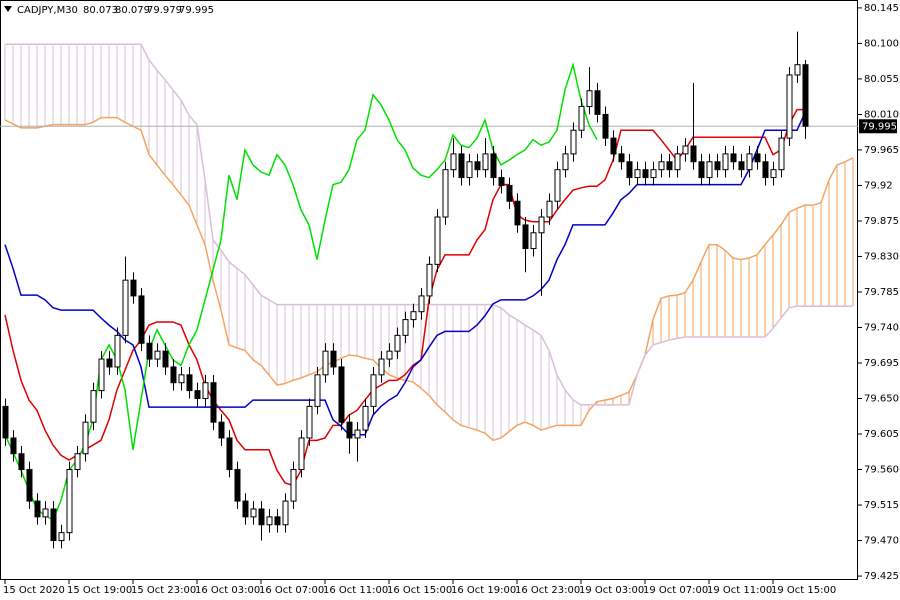 The height and width of the screenshot is (600, 900). Describe the element at coordinates (881, 505) in the screenshot. I see `y-tick-label: 79.515` at that location.